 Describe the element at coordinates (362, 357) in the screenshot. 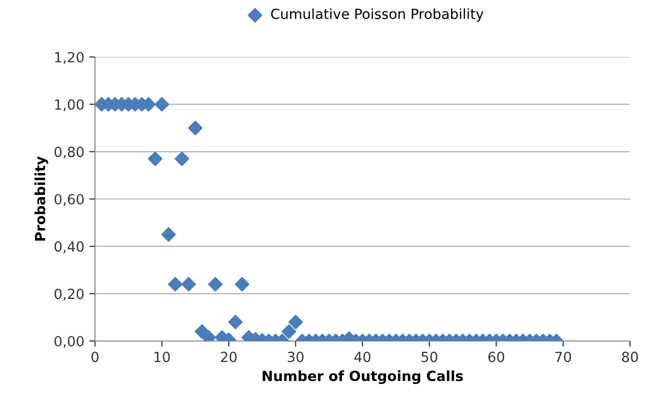

I see `x-tick-label: 40` at that location.